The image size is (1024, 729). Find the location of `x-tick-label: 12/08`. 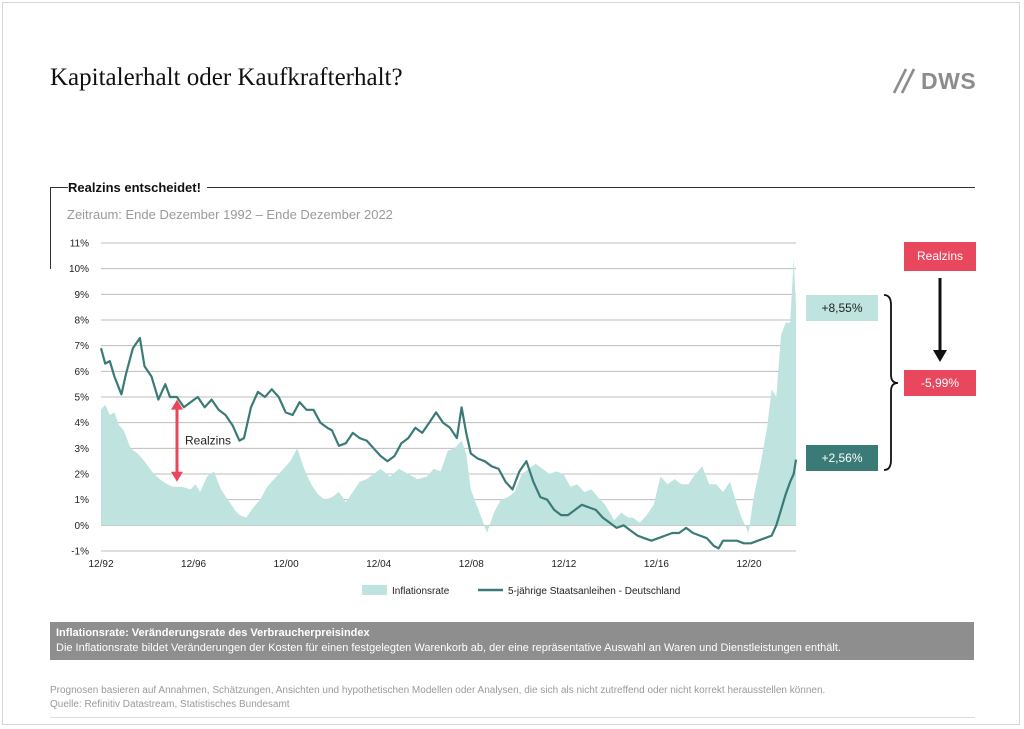

x-tick-label: 12/08 is located at coordinates (471, 564).